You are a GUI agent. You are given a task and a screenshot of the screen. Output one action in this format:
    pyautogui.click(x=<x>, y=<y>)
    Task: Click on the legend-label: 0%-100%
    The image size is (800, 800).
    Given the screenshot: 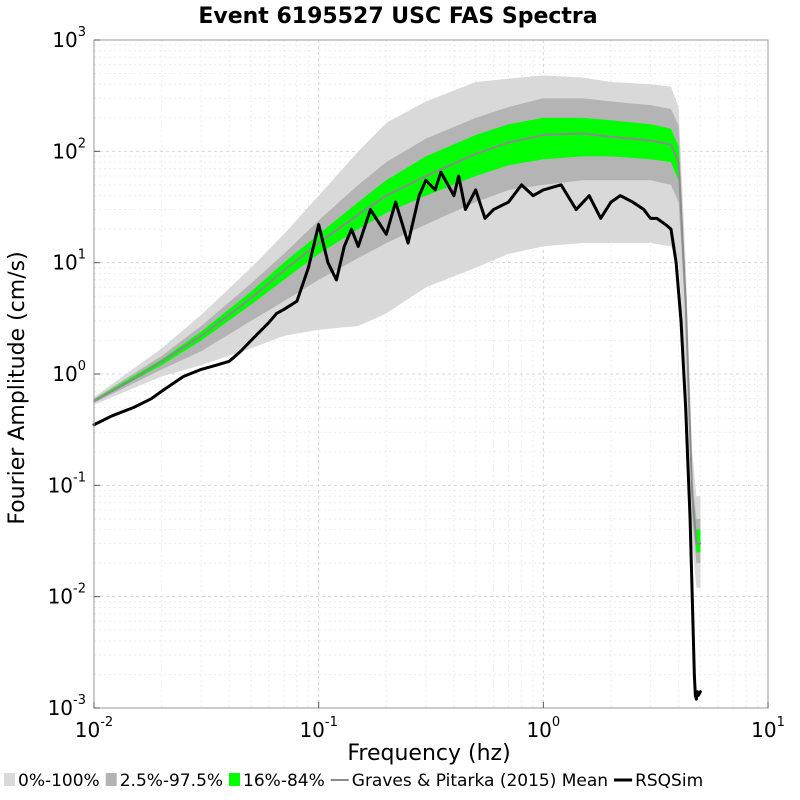 What is the action you would take?
    pyautogui.click(x=59, y=781)
    